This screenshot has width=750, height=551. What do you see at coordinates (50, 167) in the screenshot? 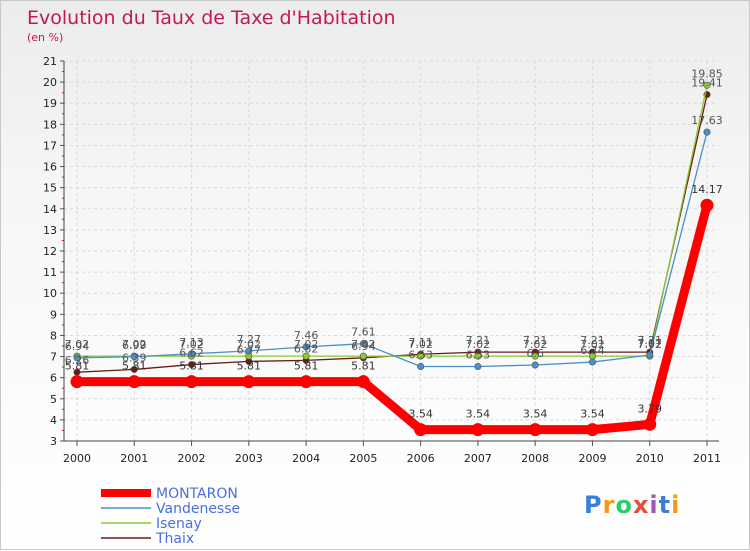
I see `y-tick-label: 16` at bounding box center [50, 167].